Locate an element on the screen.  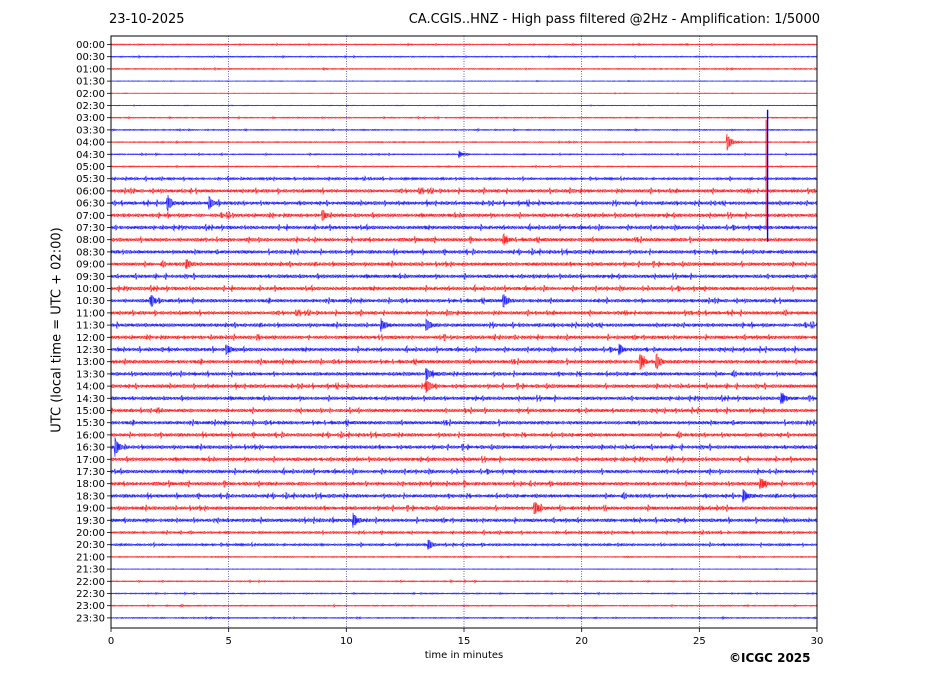
y-tick-label: 04:30 is located at coordinates (90, 155).